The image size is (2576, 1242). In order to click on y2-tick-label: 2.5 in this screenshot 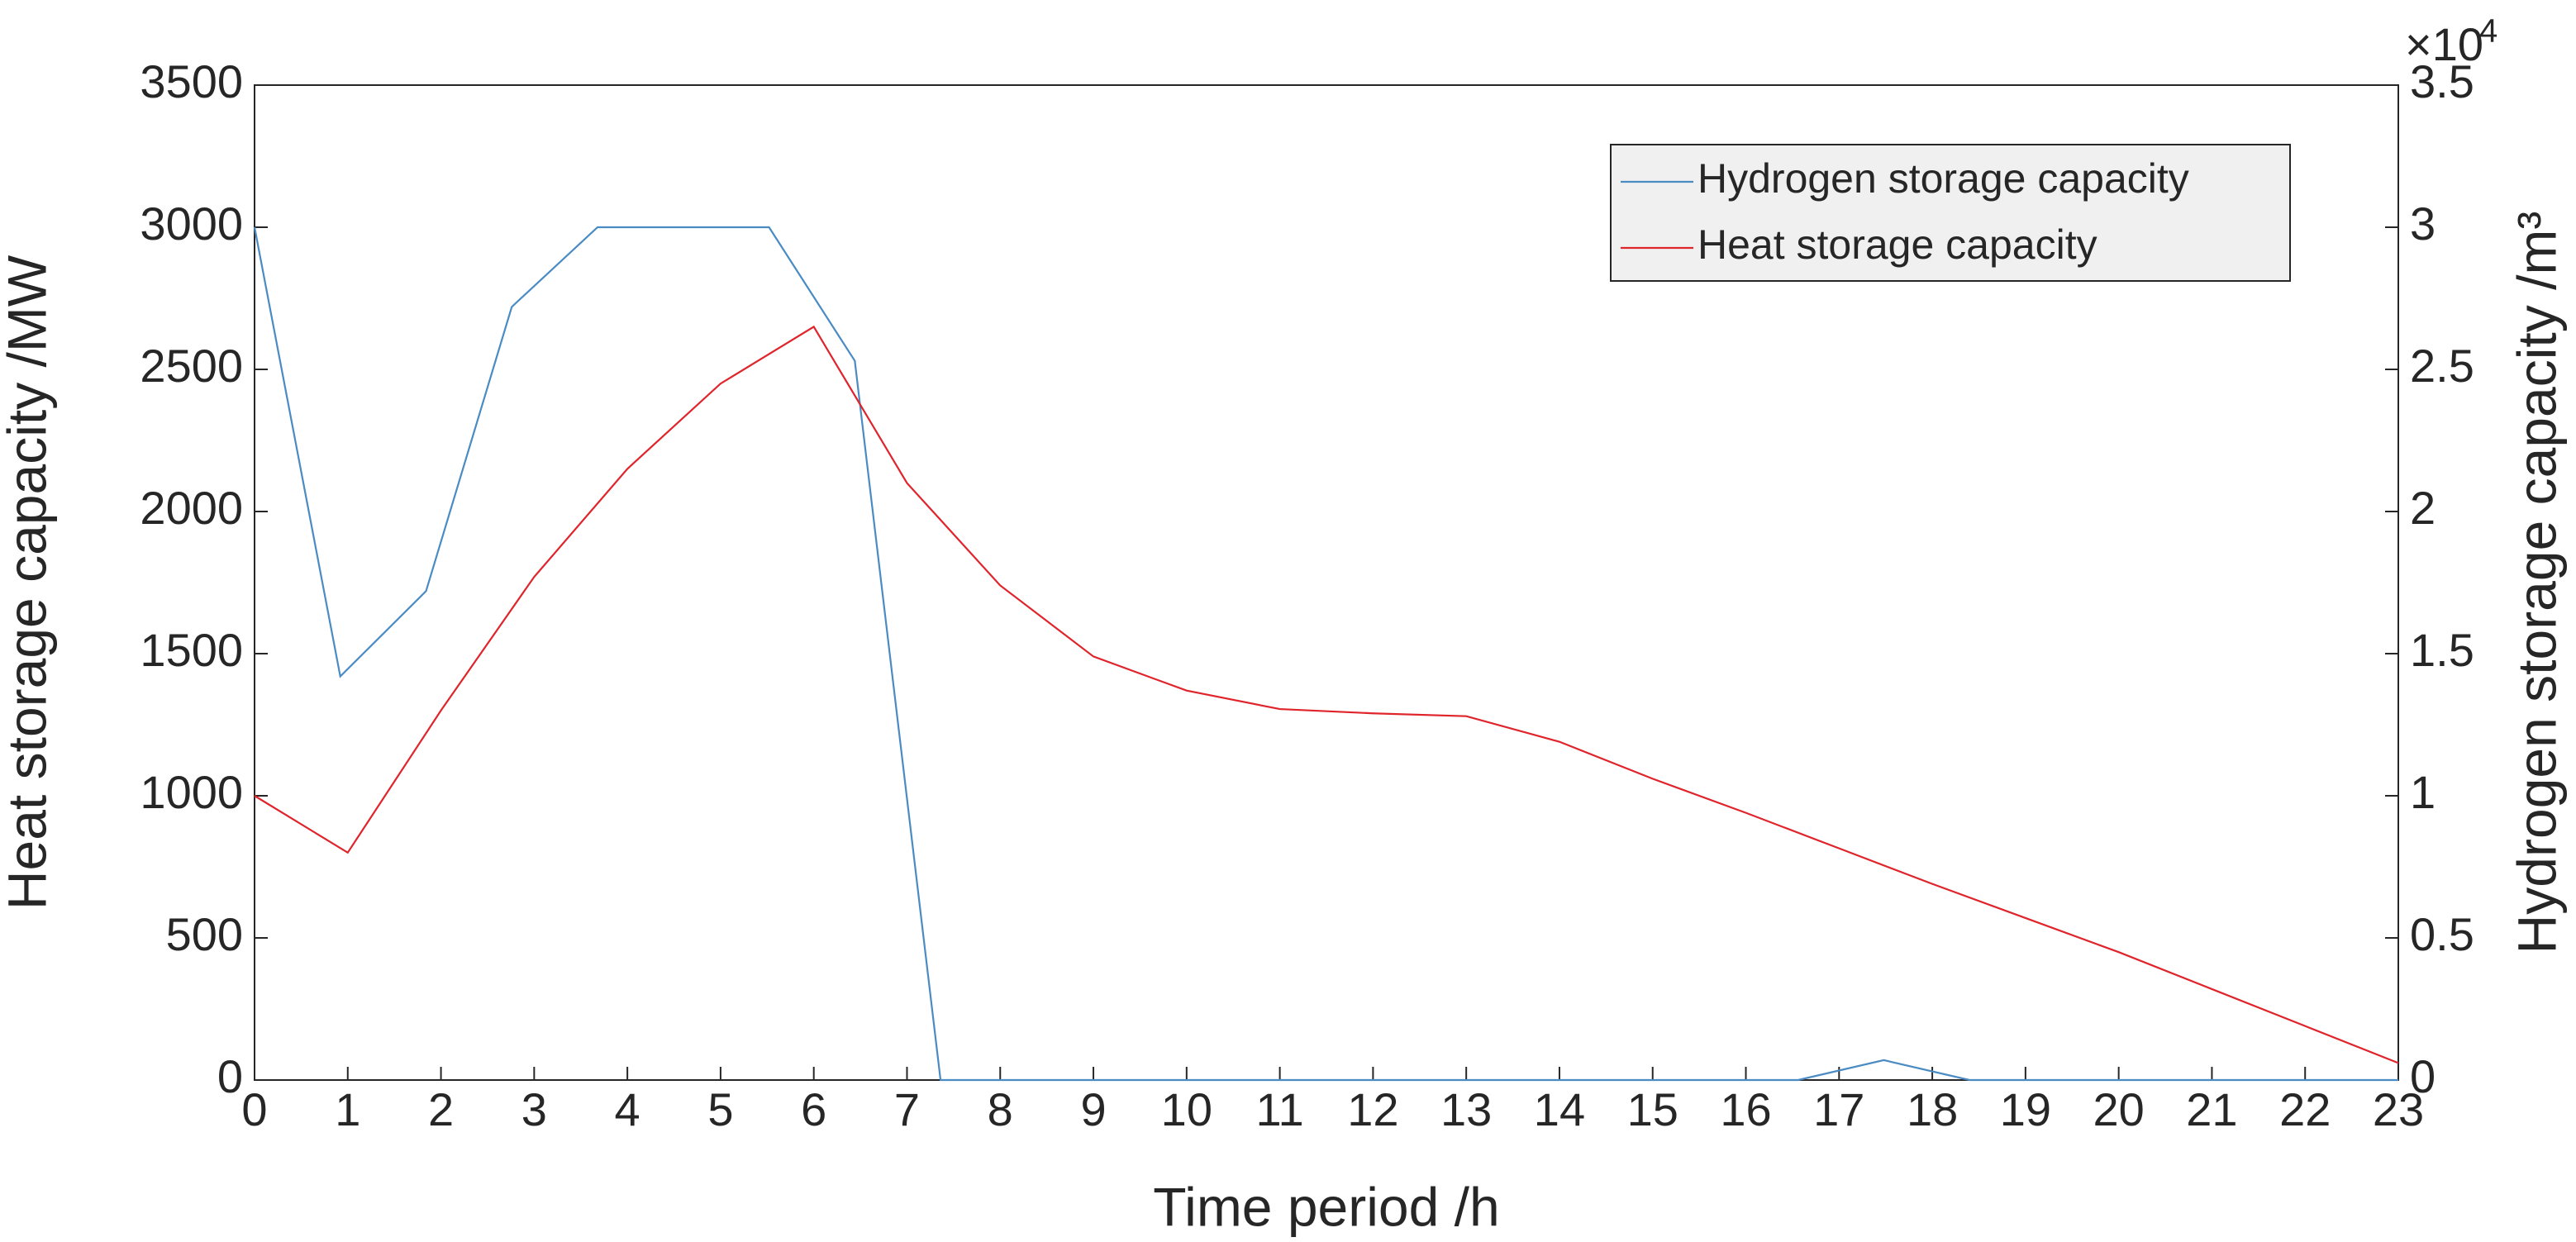, I will do `click(2442, 366)`.